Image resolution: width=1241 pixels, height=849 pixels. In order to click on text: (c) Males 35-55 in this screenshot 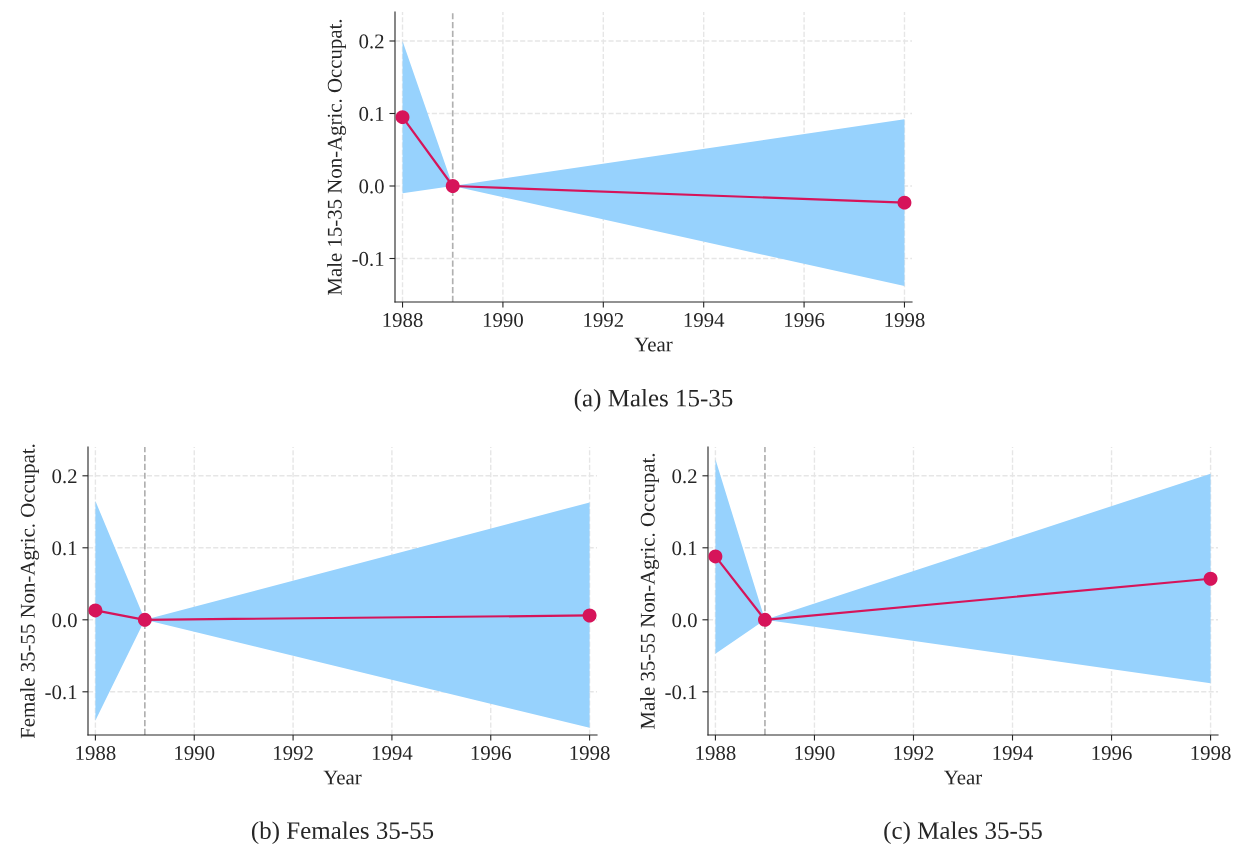, I will do `click(963, 833)`.